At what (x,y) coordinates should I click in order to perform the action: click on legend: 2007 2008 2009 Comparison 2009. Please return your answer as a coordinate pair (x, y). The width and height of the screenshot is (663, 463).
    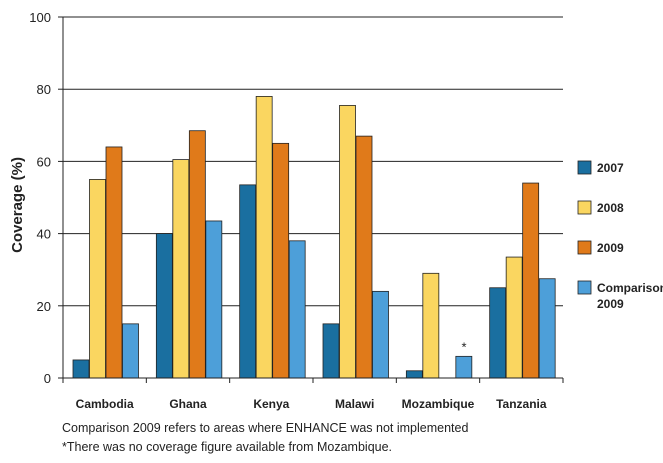
    Looking at the image, I should click on (620, 235).